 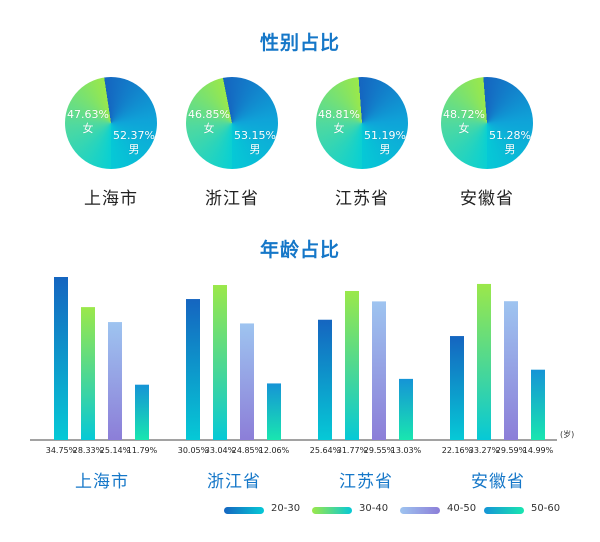 I want to click on male-share-value: 51.19%, so click(x=385, y=135).